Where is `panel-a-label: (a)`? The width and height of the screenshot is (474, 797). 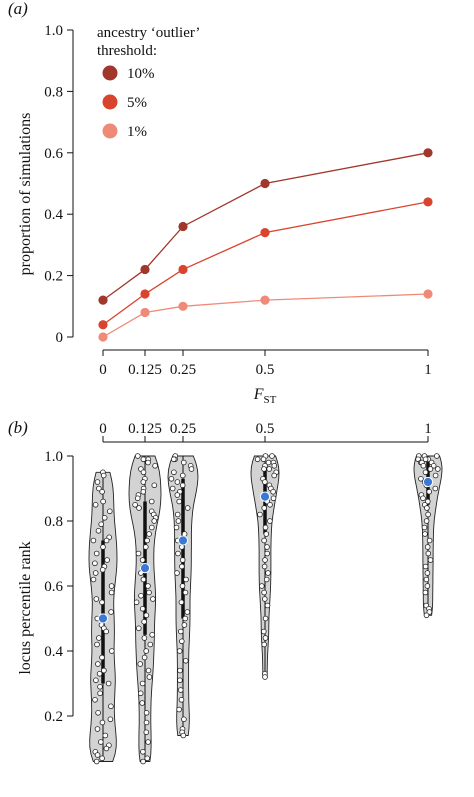 panel-a-label: (a) is located at coordinates (18, 9).